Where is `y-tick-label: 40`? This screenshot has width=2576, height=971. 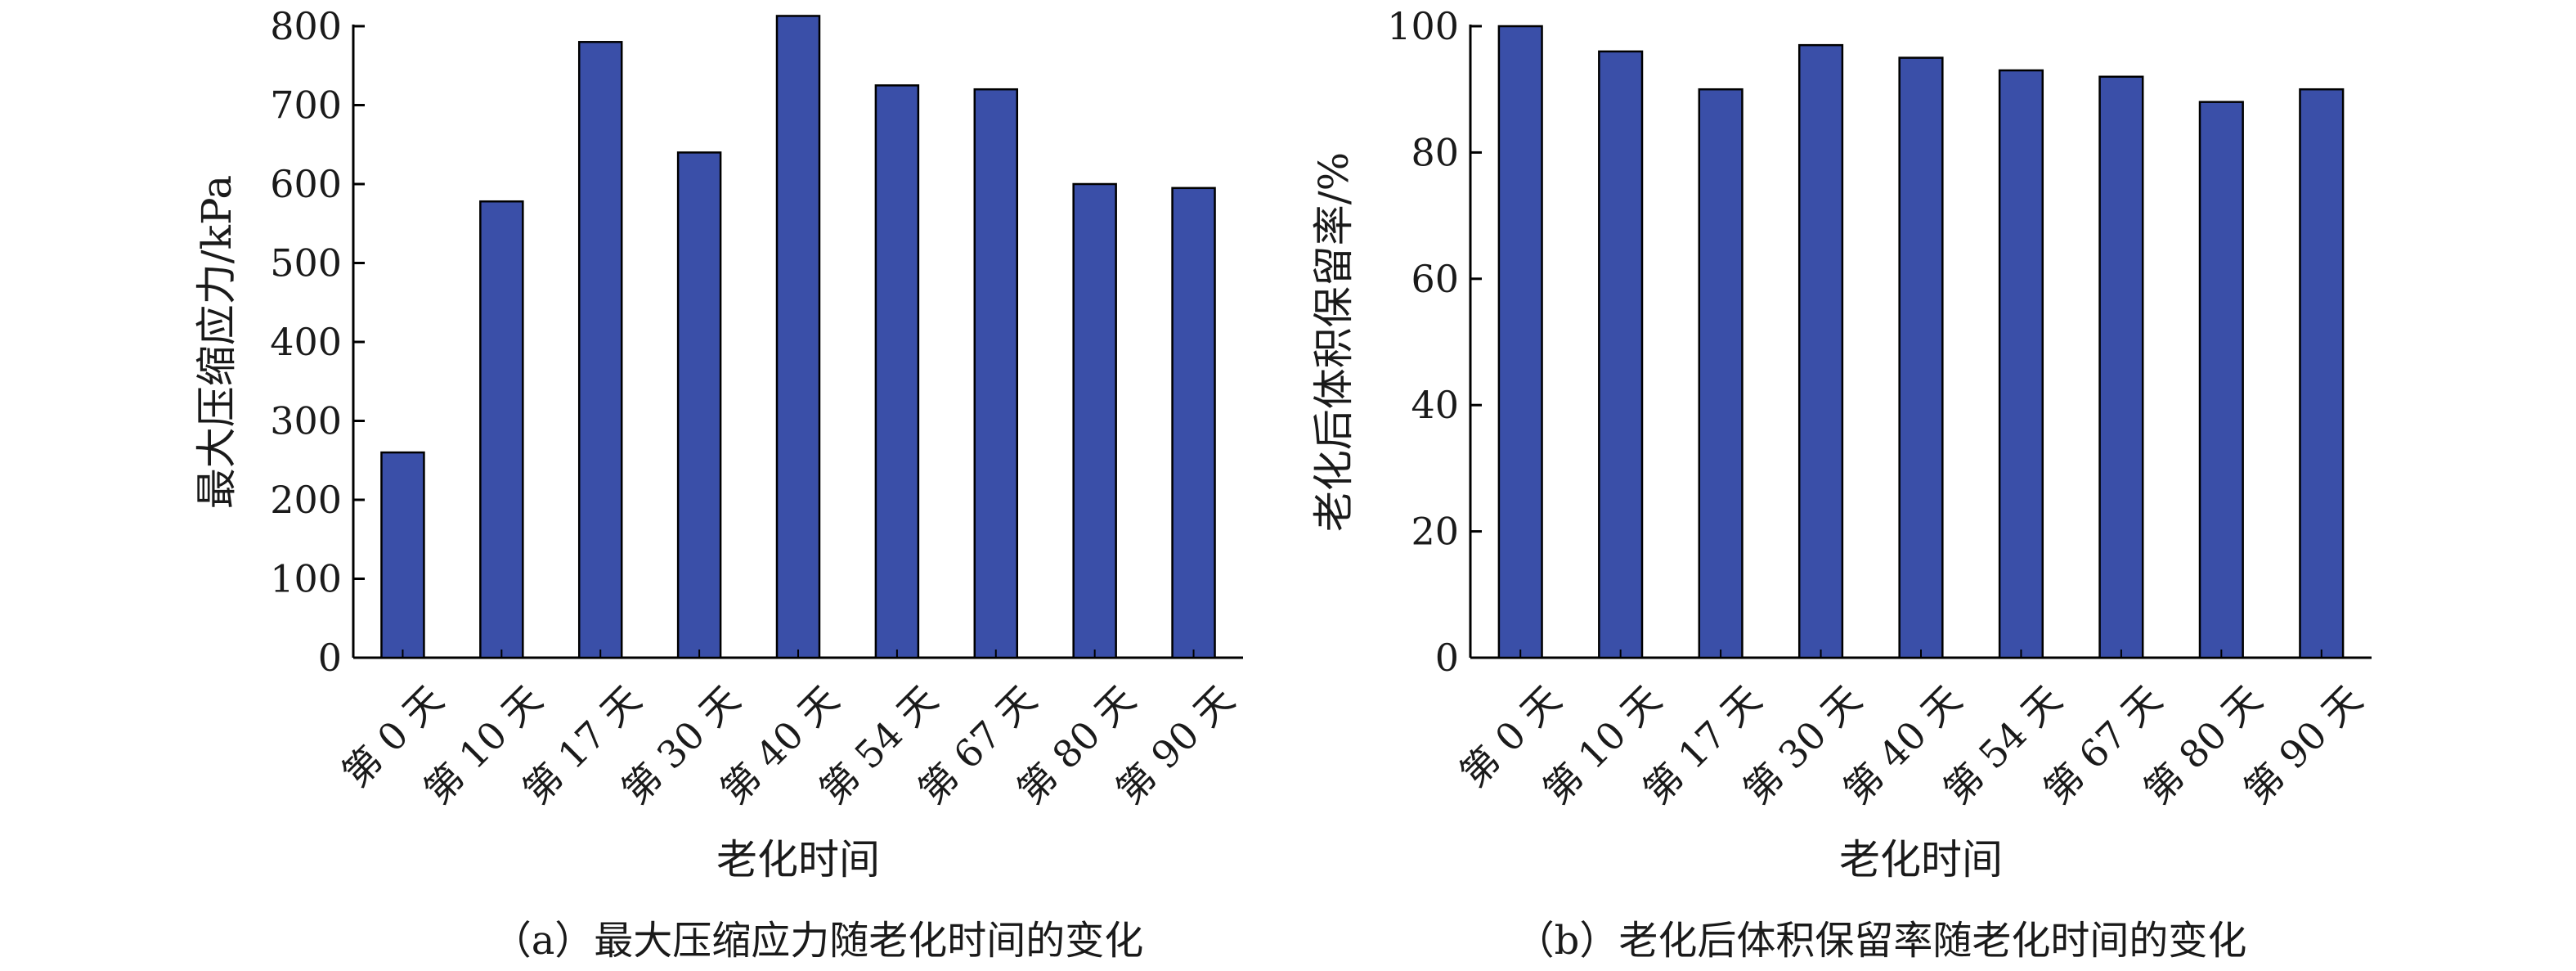 y-tick-label: 40 is located at coordinates (1435, 405).